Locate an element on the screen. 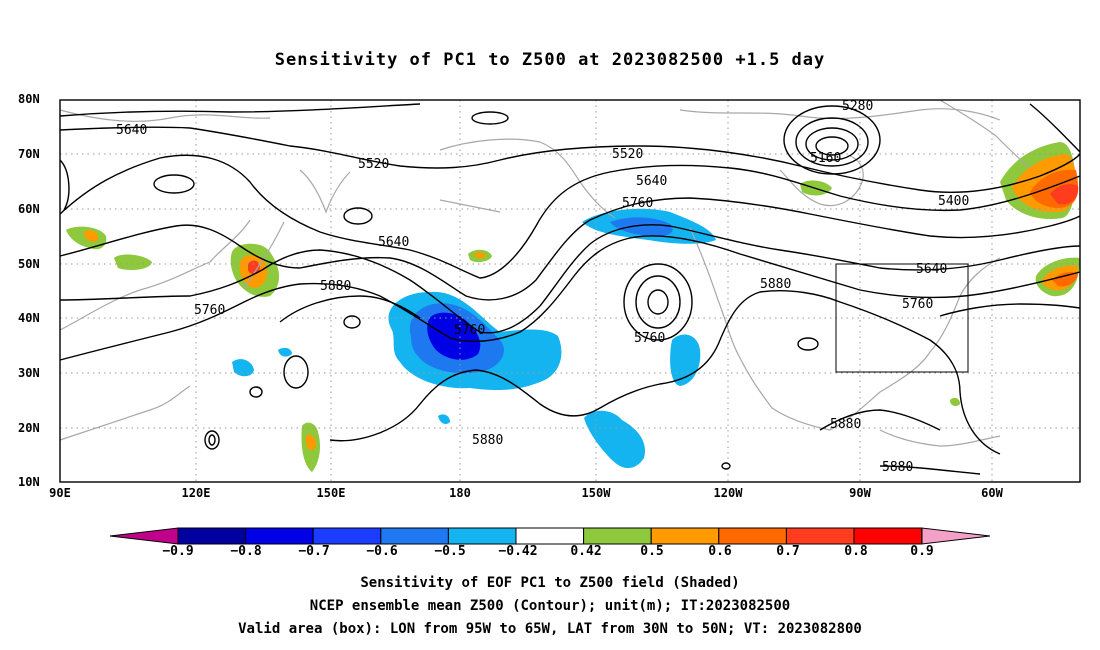  colorbar-label: 0.42 is located at coordinates (586, 551).